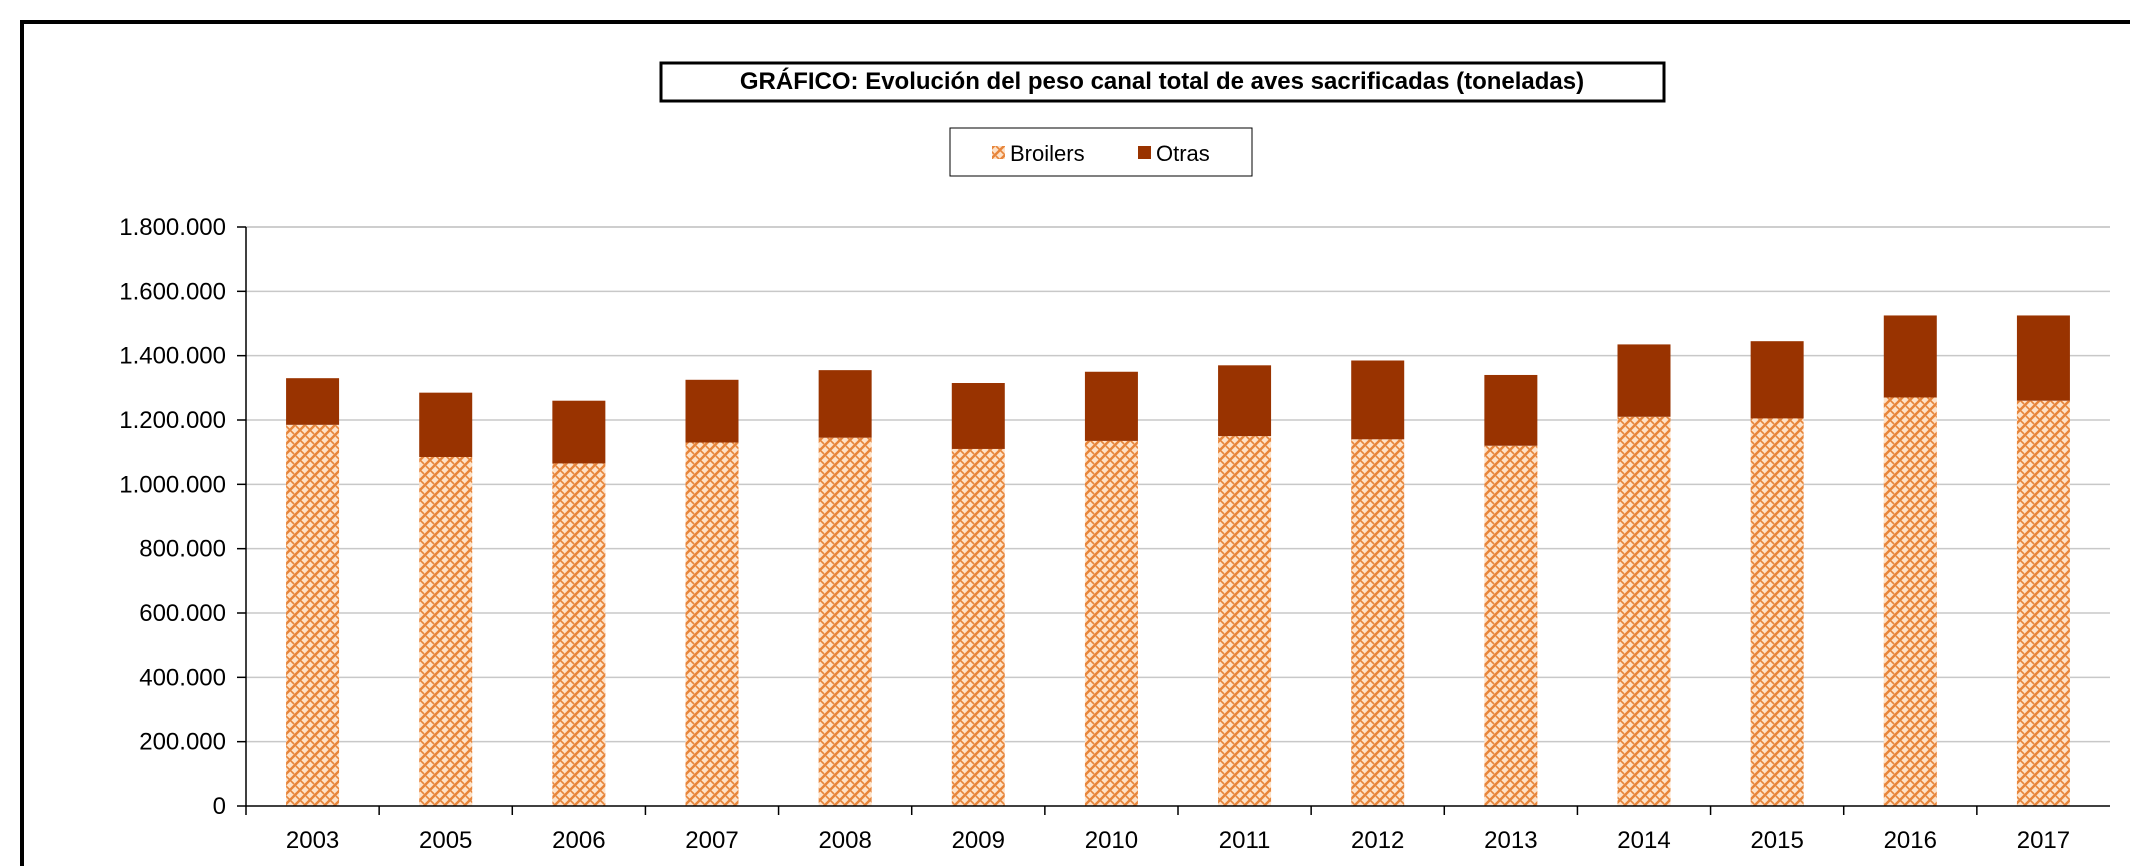 The image size is (2134, 866). I want to click on bar-otras-2006, so click(579, 432).